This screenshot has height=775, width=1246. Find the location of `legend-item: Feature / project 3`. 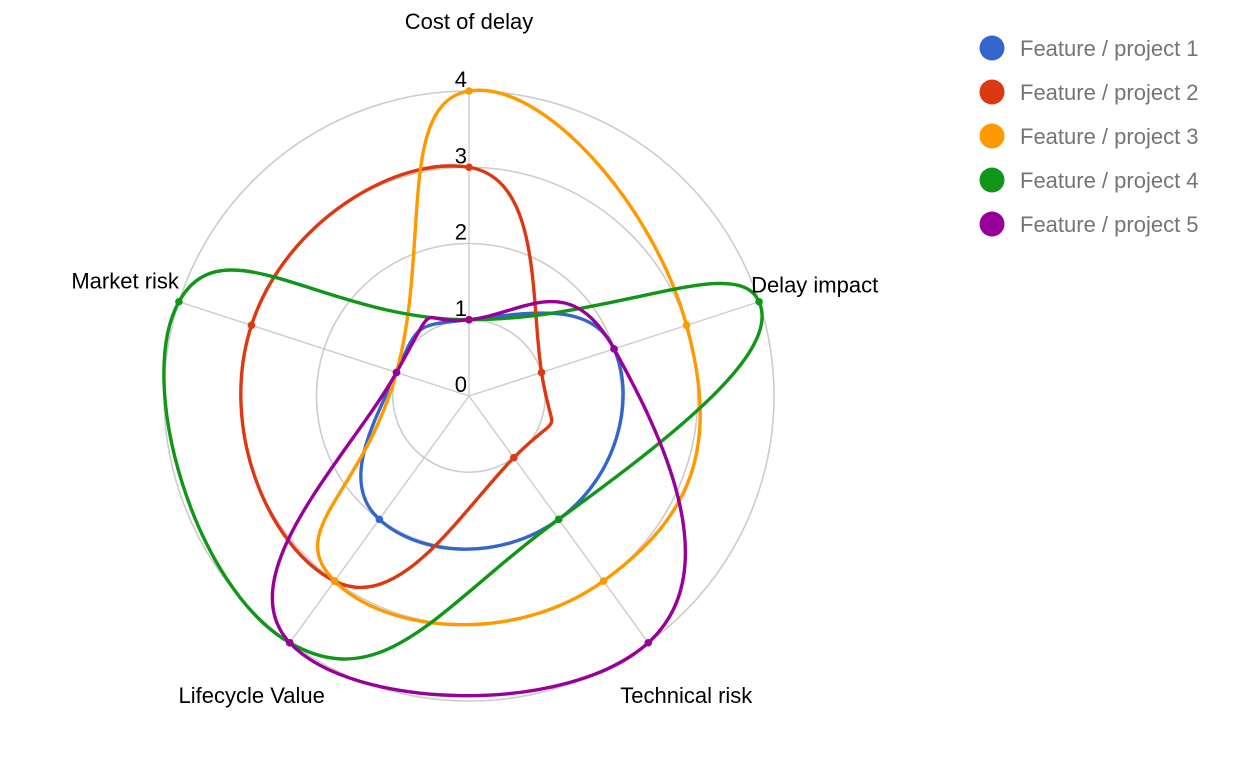

legend-item: Feature / project 3 is located at coordinates (1089, 136).